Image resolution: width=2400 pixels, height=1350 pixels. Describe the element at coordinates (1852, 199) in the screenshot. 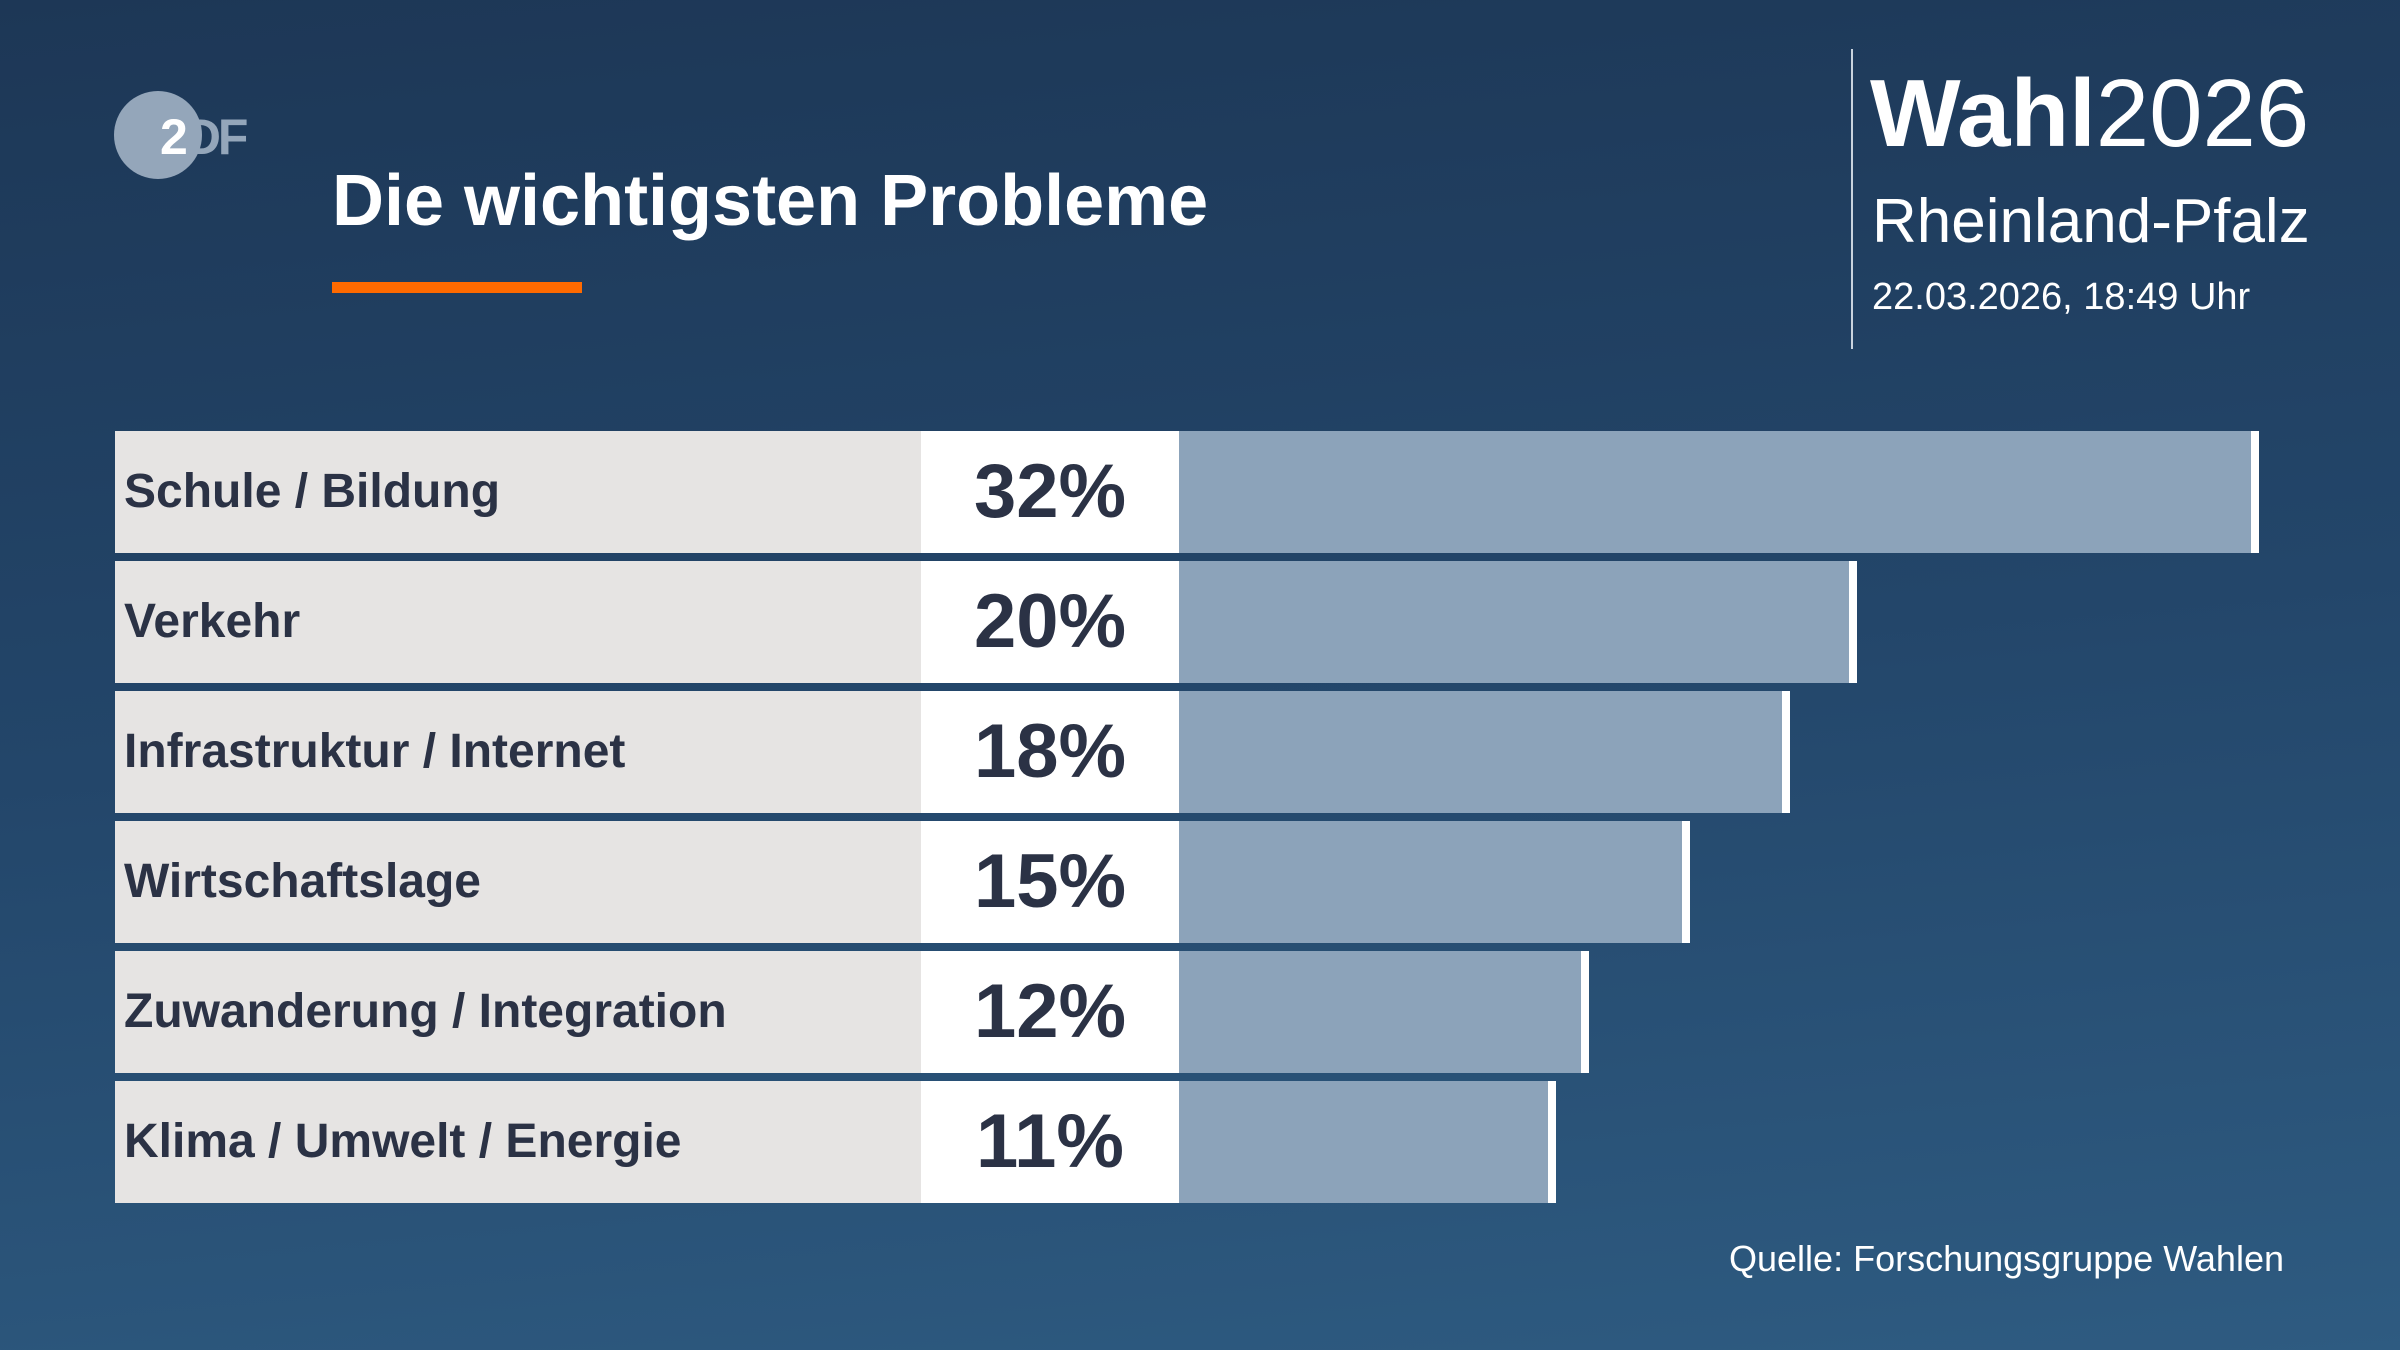

I see `divider` at that location.